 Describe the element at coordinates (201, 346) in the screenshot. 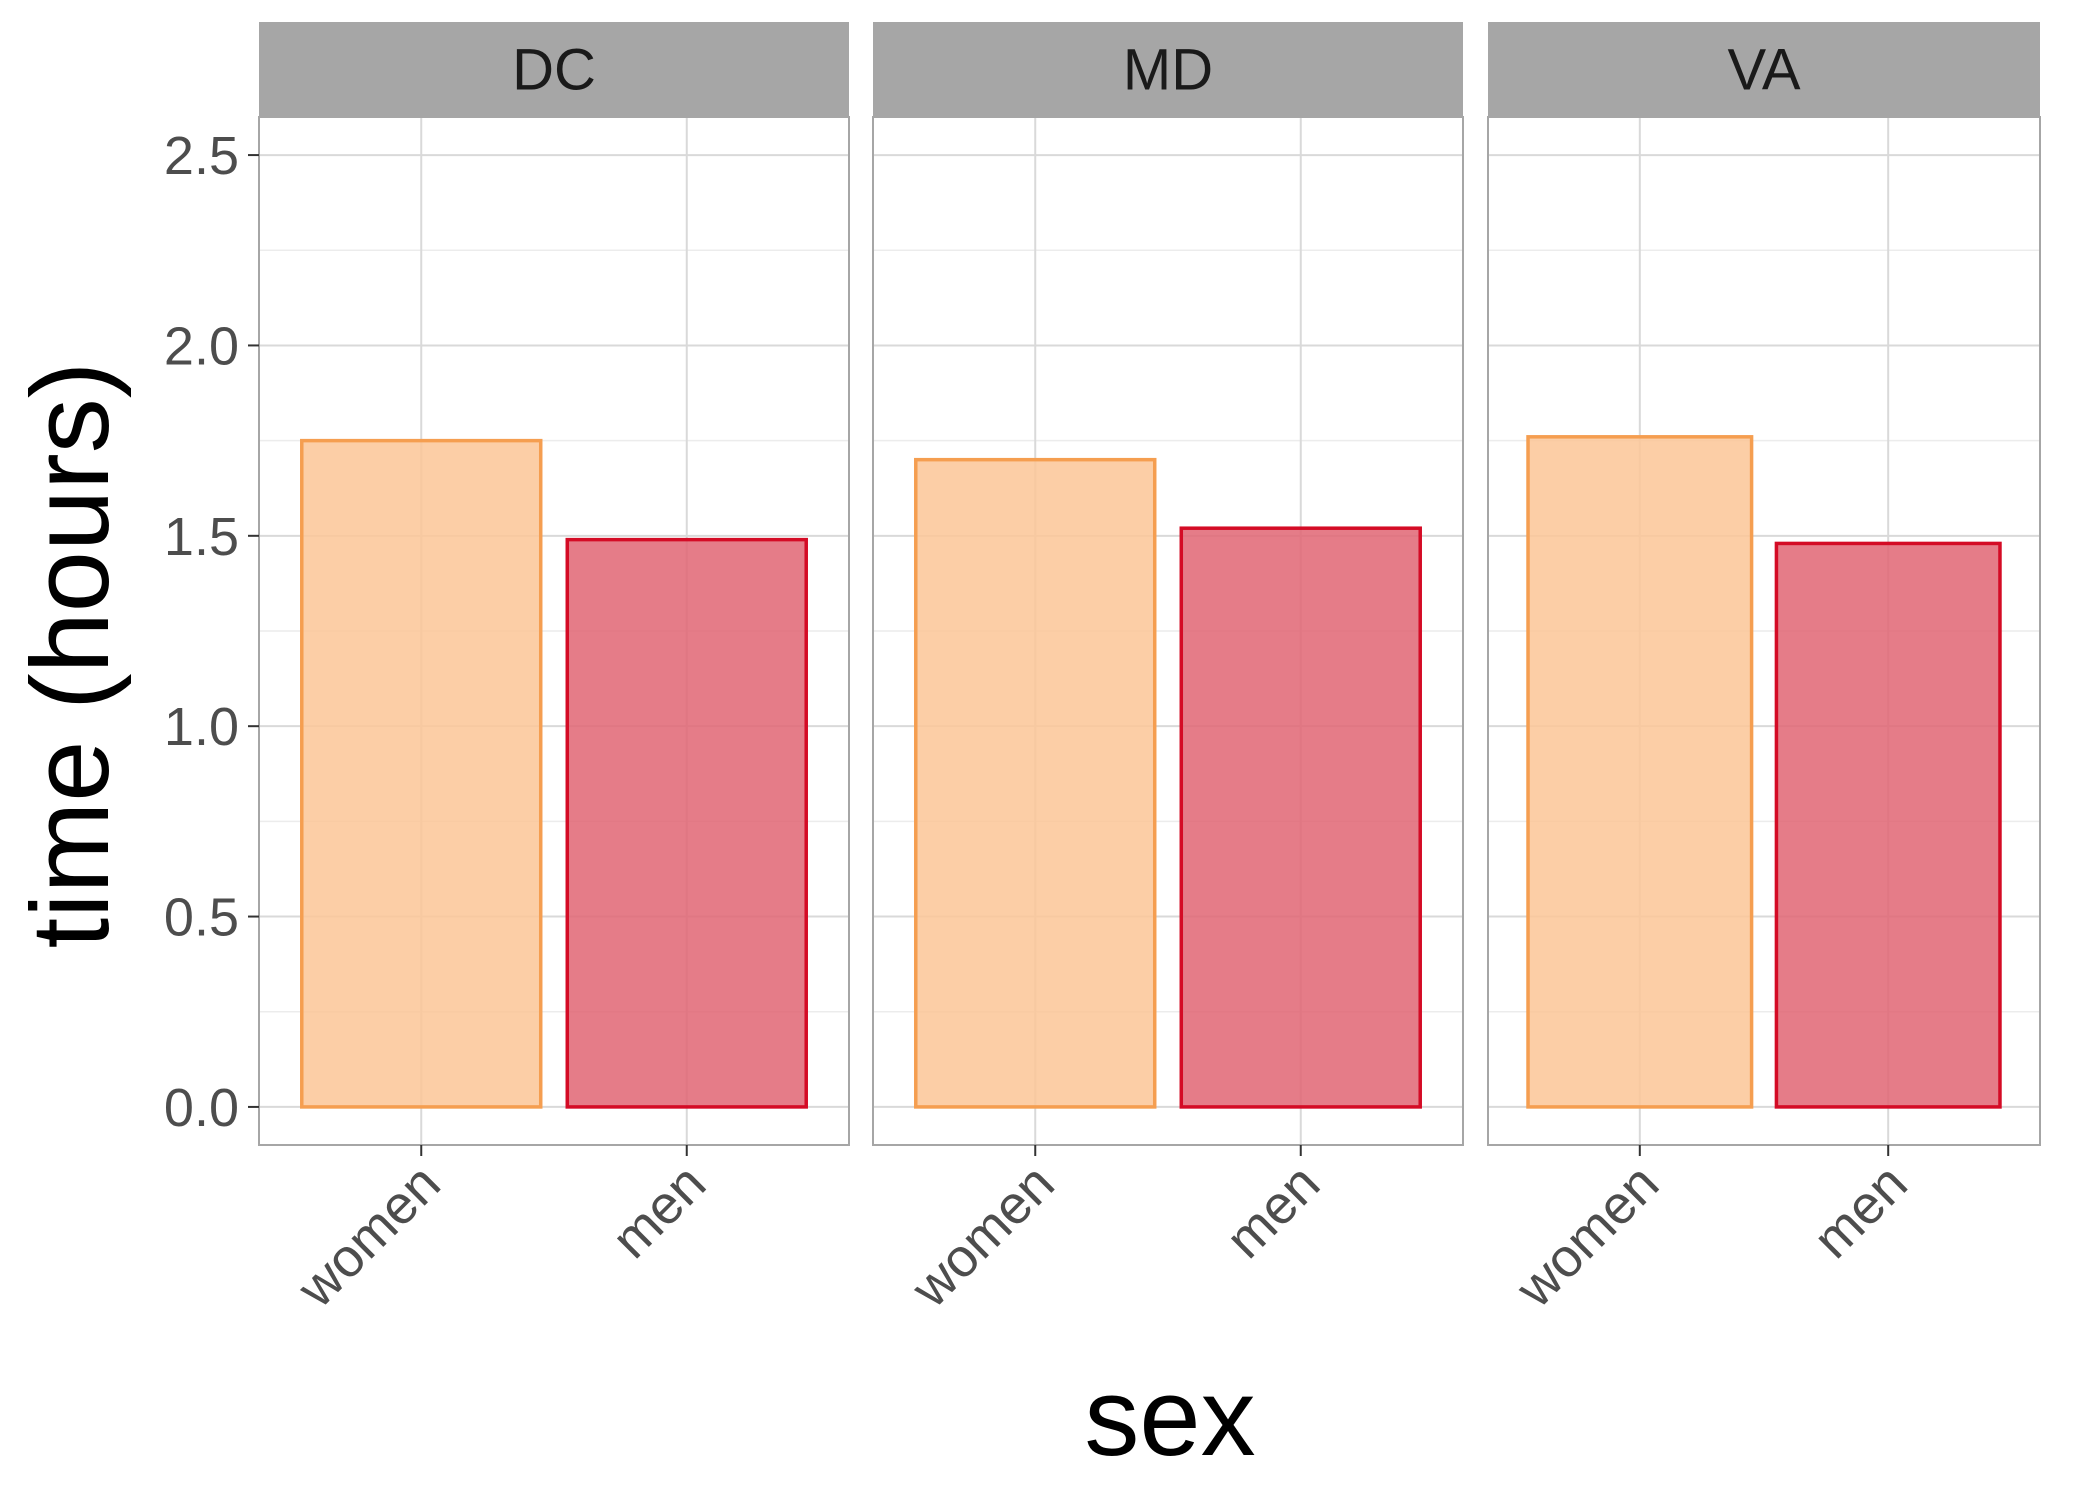

I see `y-tick-label: 2.0` at that location.